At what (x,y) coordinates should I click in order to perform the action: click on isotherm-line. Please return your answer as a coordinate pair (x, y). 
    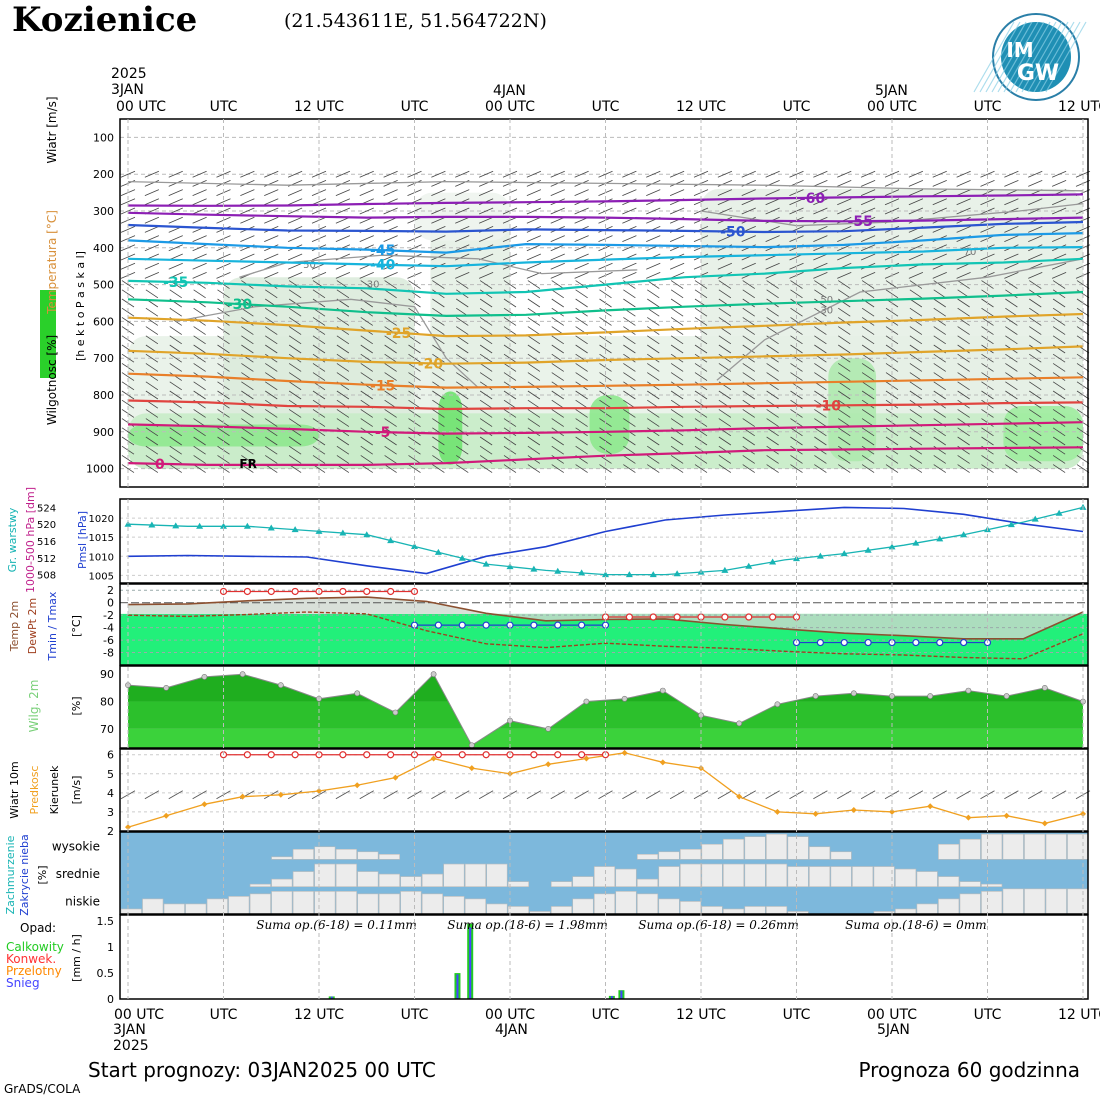
    Looking at the image, I should click on (605, 243).